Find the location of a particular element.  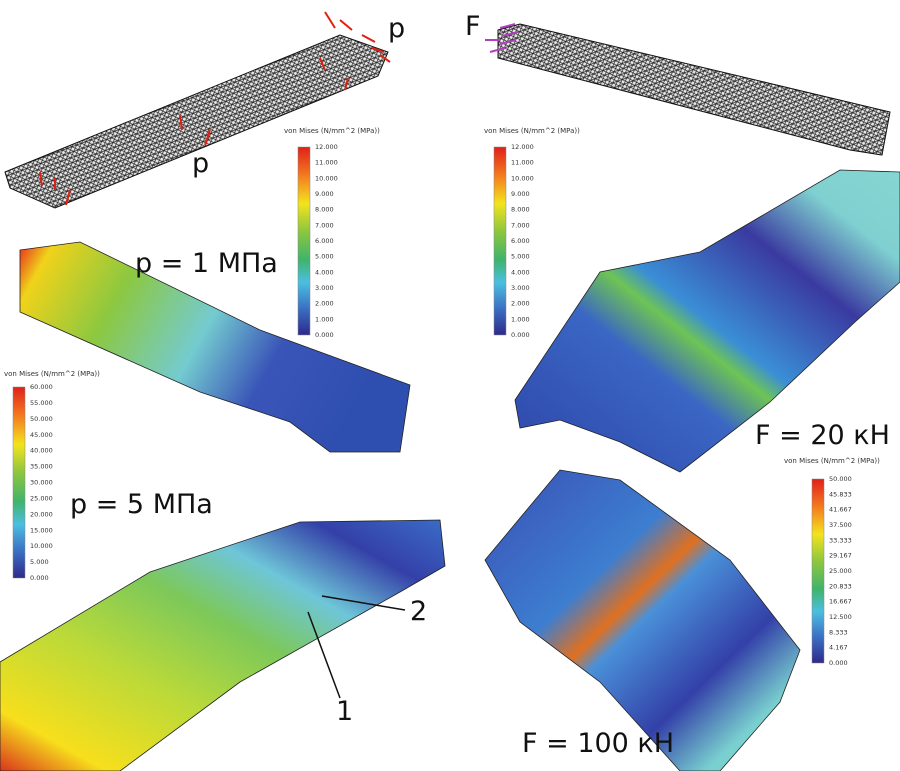

colorbar-tick-label: 12.500 is located at coordinates (840, 617).